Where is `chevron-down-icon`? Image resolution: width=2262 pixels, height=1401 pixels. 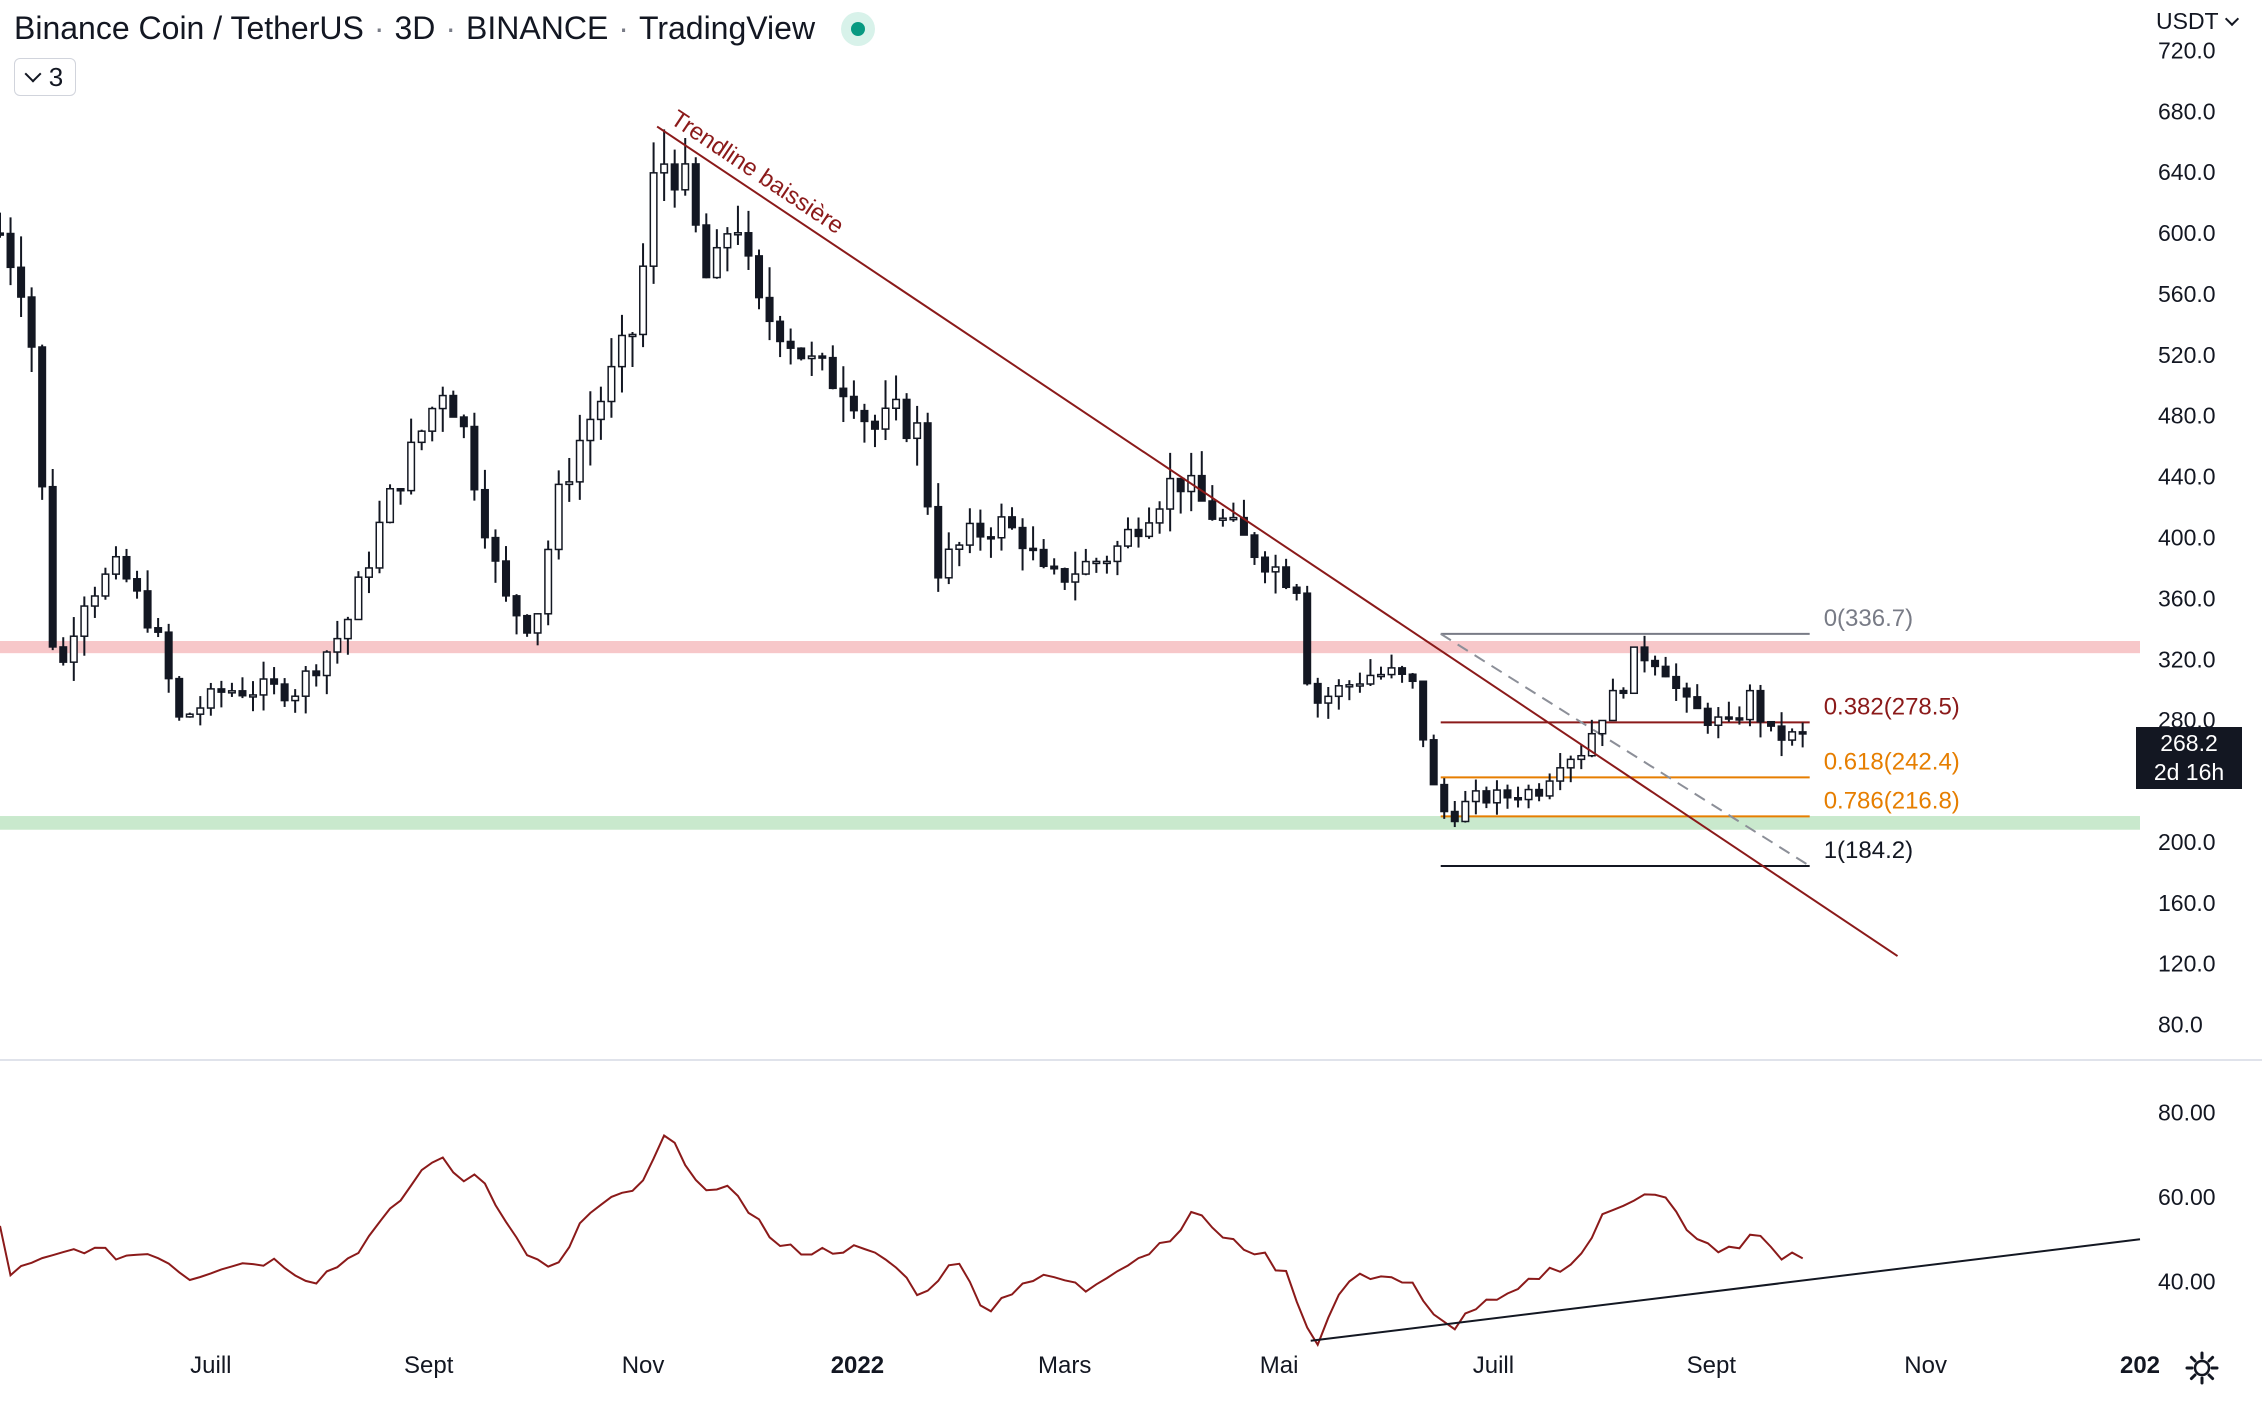
chevron-down-icon is located at coordinates (2231, 19).